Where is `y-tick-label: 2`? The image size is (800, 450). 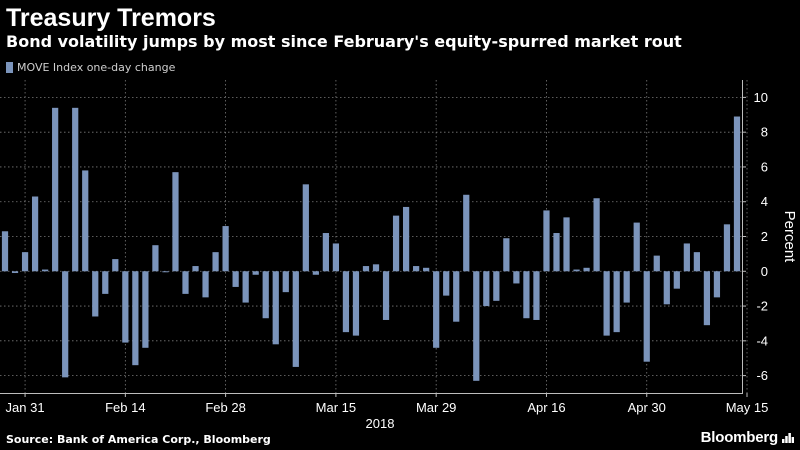 y-tick-label: 2 is located at coordinates (764, 236).